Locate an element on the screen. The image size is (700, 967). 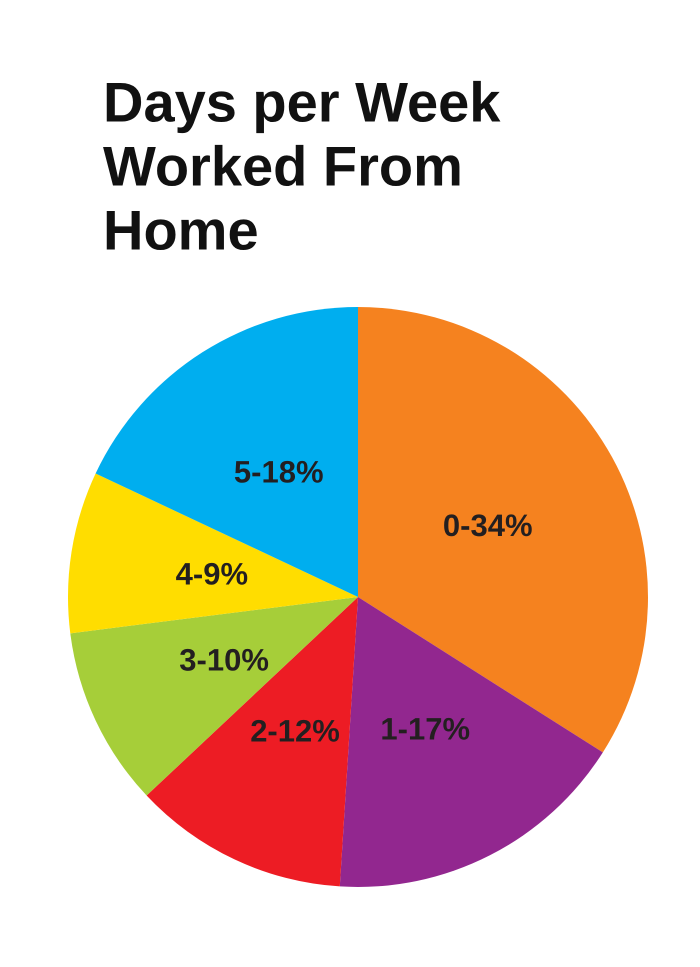
slice-label: 3-10% is located at coordinates (224, 660).